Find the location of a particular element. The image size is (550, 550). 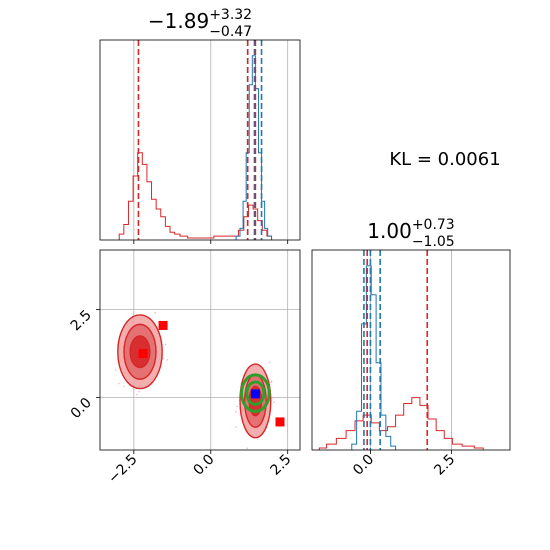

title-x0-upper: +3.32 is located at coordinates (230, 15).